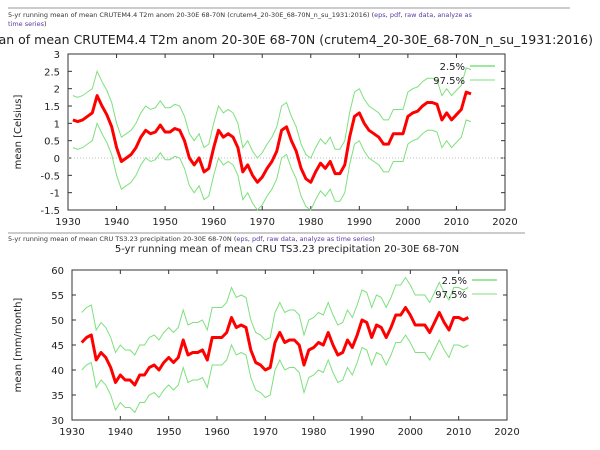 Image resolution: width=600 pixels, height=450 pixels. Describe the element at coordinates (52, 142) in the screenshot. I see `y-tick-label: 0.5` at that location.